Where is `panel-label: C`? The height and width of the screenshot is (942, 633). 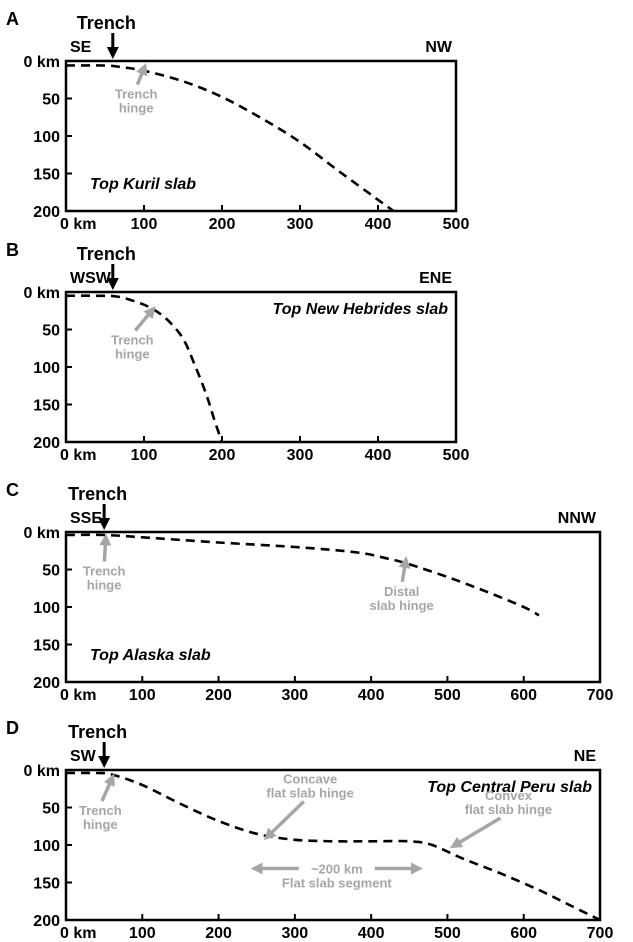
panel-label: C is located at coordinates (12, 490).